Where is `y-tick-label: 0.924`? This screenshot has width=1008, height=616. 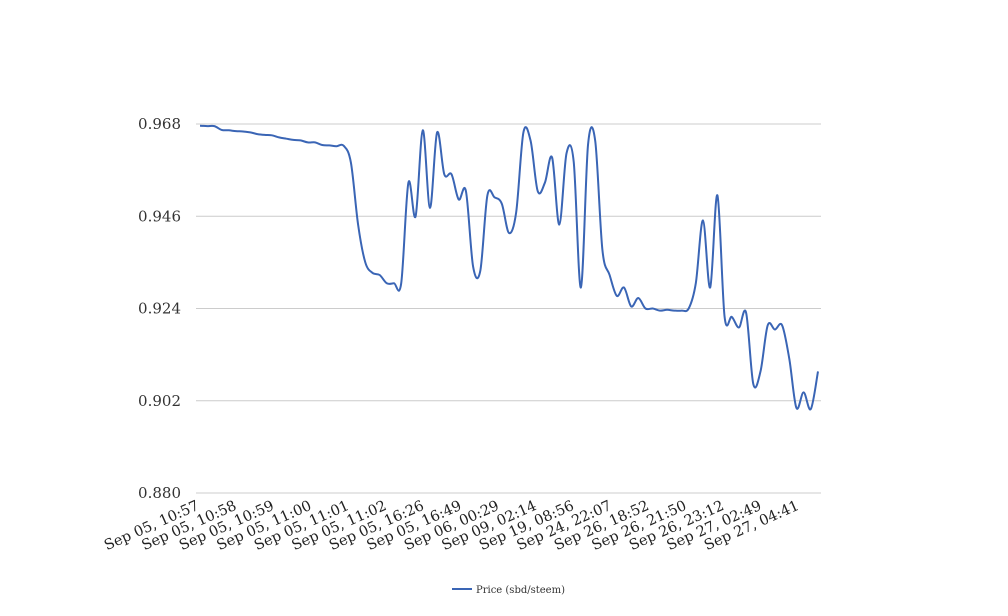
y-tick-label: 0.924 is located at coordinates (159, 309).